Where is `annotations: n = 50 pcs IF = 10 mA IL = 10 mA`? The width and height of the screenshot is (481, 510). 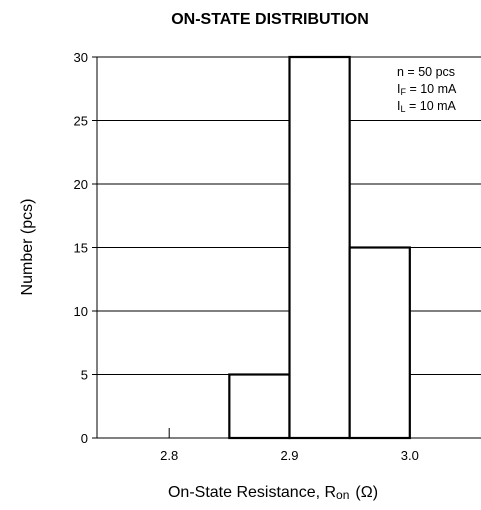 annotations: n = 50 pcs IF = 10 mA IL = 10 mA is located at coordinates (427, 89).